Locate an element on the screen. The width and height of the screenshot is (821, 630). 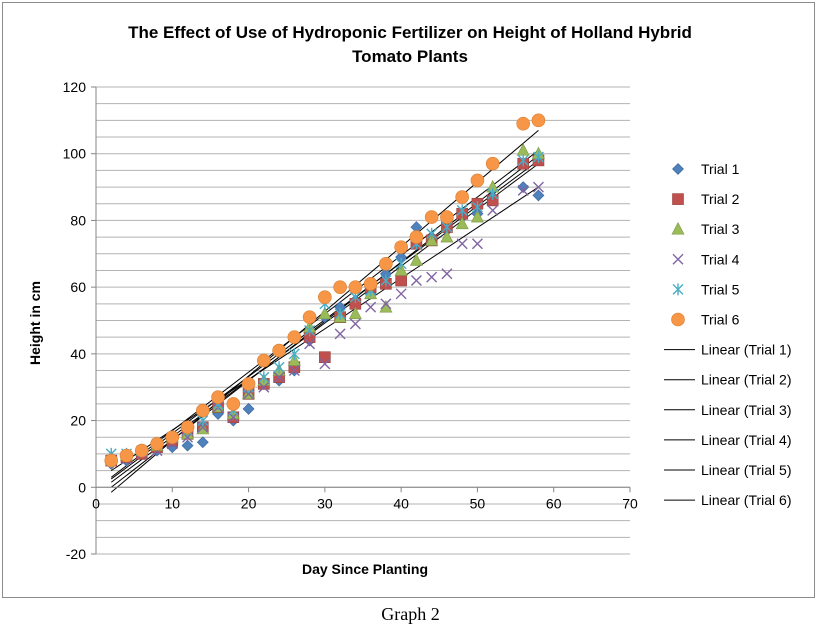
x-axis-title: Day Since Planting is located at coordinates (365, 569).